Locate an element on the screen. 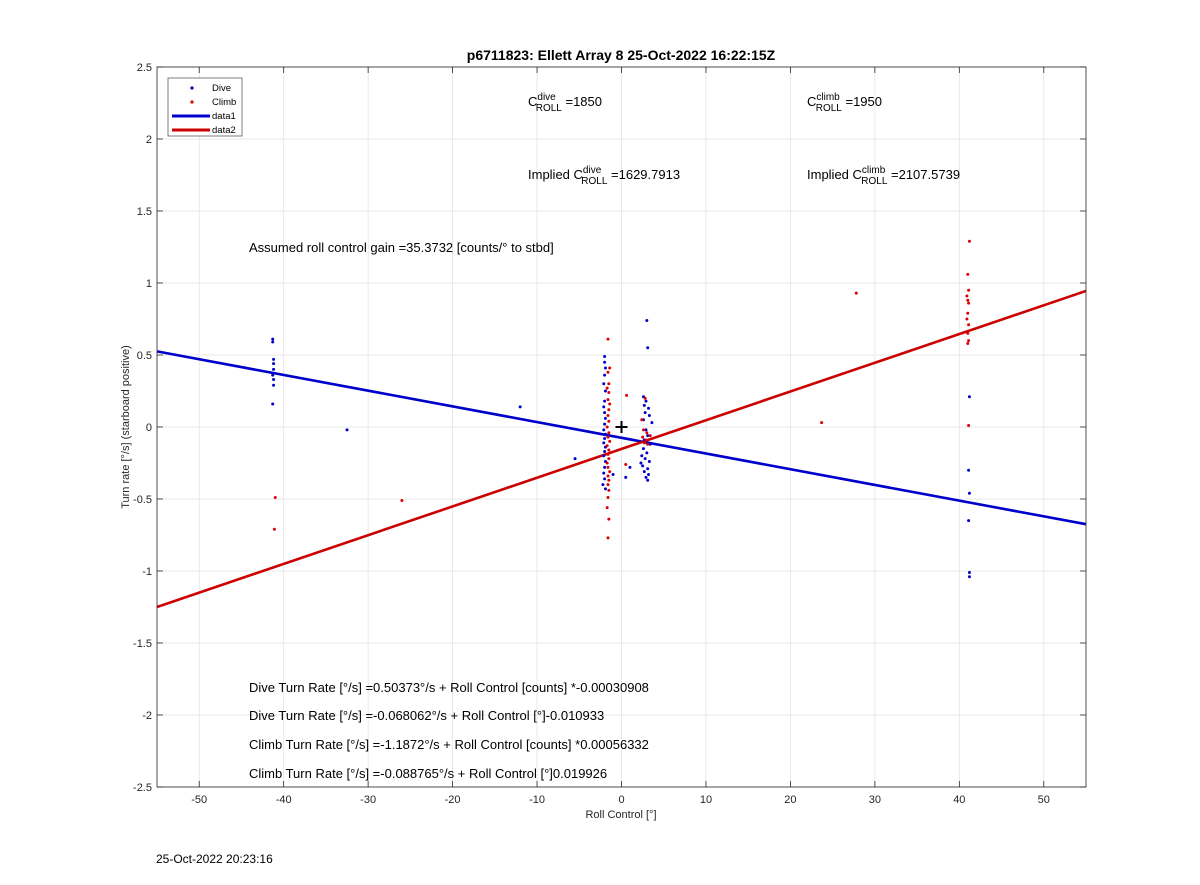  legend-climb-marker is located at coordinates (192, 102).